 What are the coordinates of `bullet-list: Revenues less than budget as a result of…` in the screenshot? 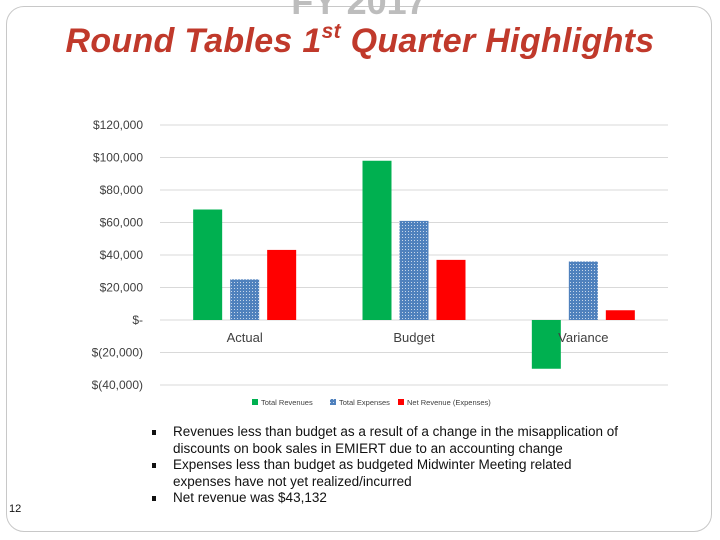 It's located at (385, 465).